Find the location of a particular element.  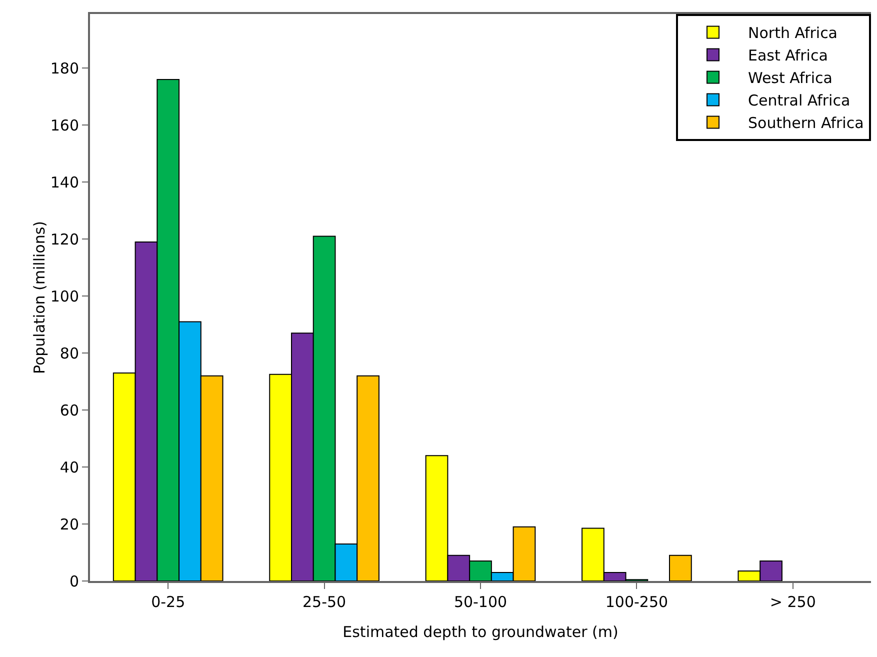

y-axis-title: Population (millions) is located at coordinates (39, 297).